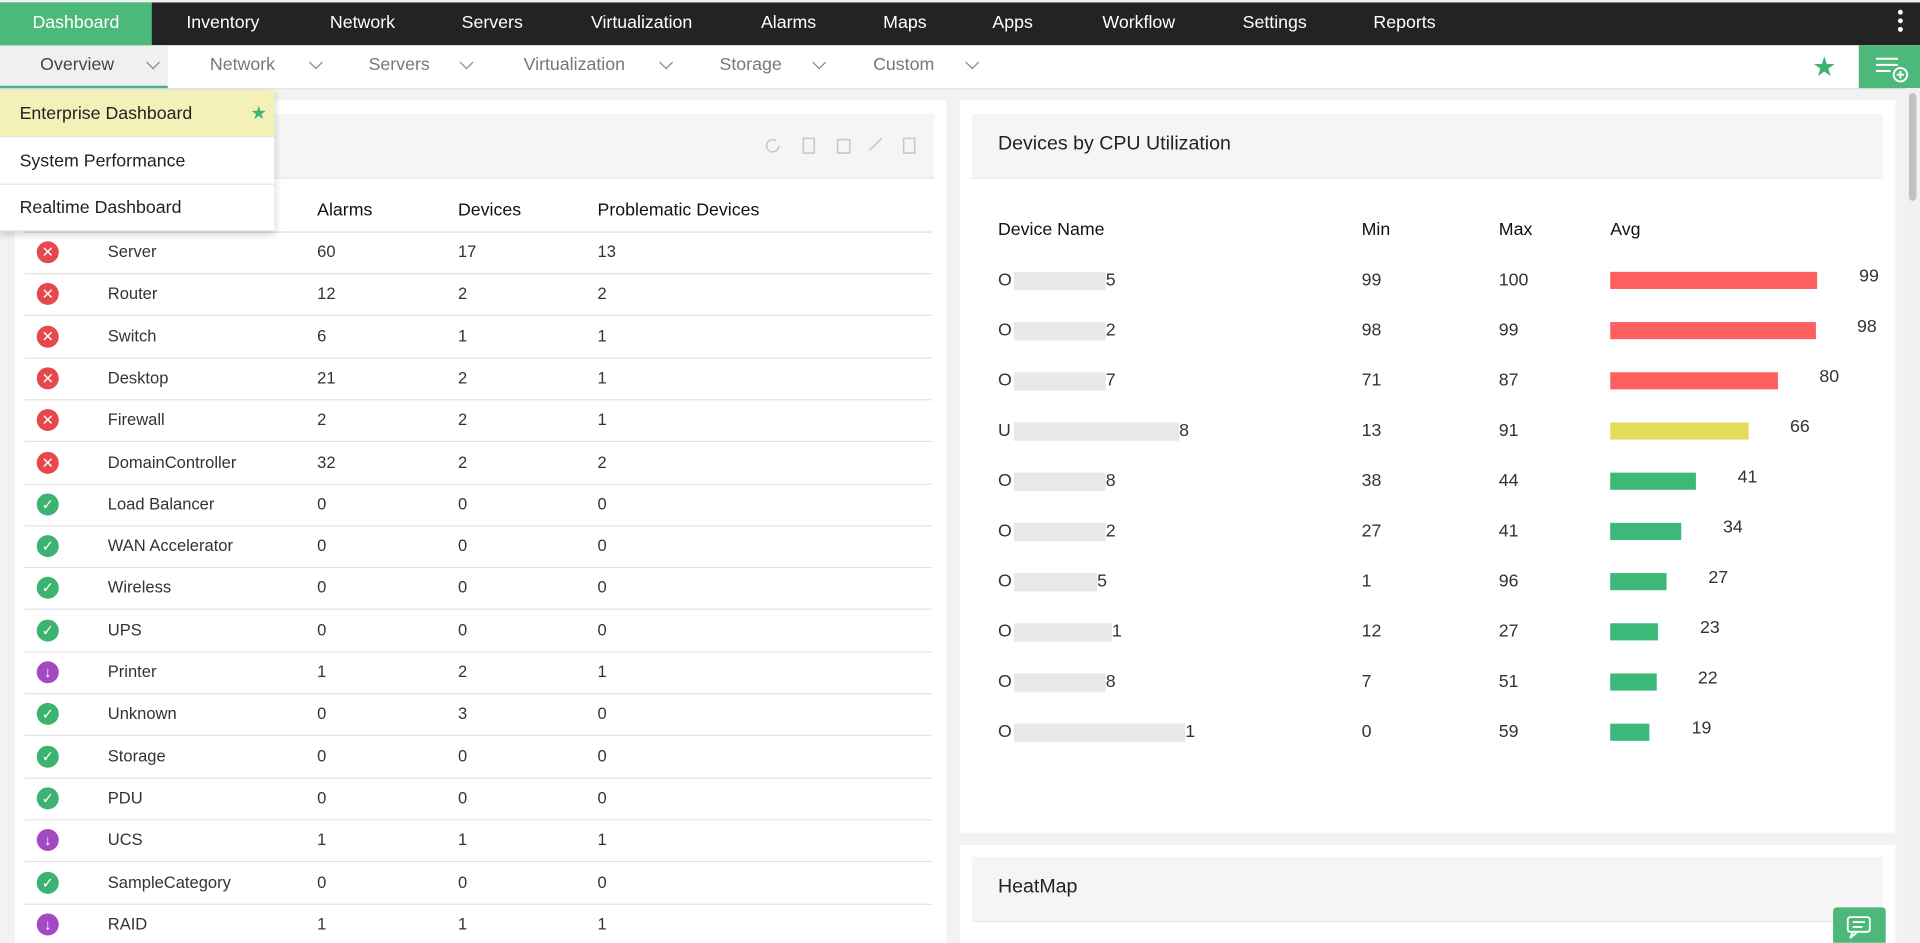 This screenshot has width=1920, height=943. What do you see at coordinates (1371, 381) in the screenshot?
I see `min-cell: 71` at bounding box center [1371, 381].